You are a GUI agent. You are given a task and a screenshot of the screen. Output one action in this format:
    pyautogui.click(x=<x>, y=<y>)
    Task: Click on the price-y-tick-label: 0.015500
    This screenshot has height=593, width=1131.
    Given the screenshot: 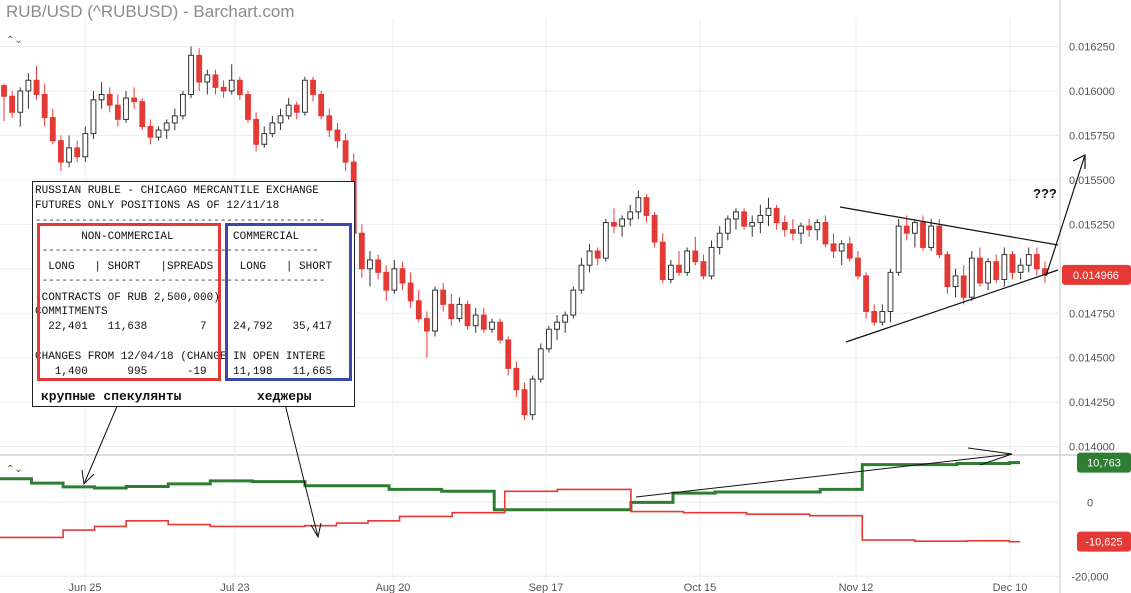 What is the action you would take?
    pyautogui.click(x=1092, y=181)
    